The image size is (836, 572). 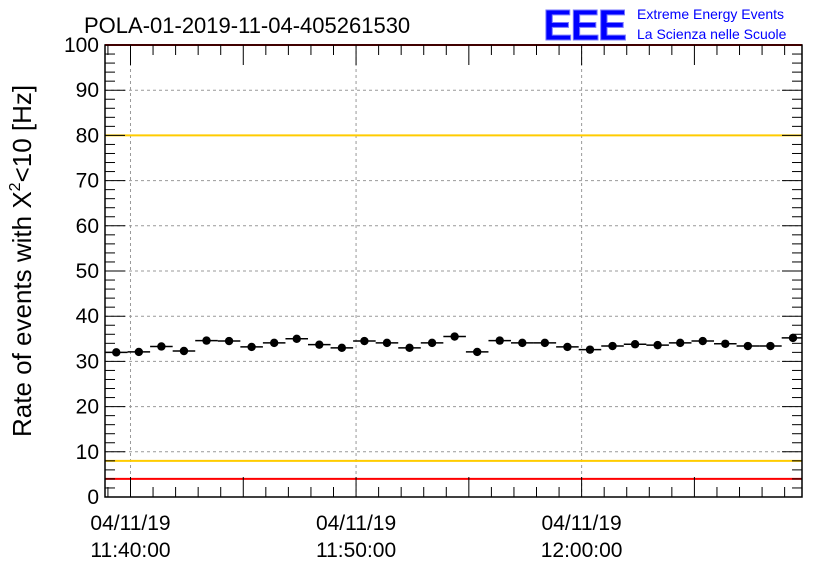 I want to click on y-tick-label: 50, so click(x=87, y=271).